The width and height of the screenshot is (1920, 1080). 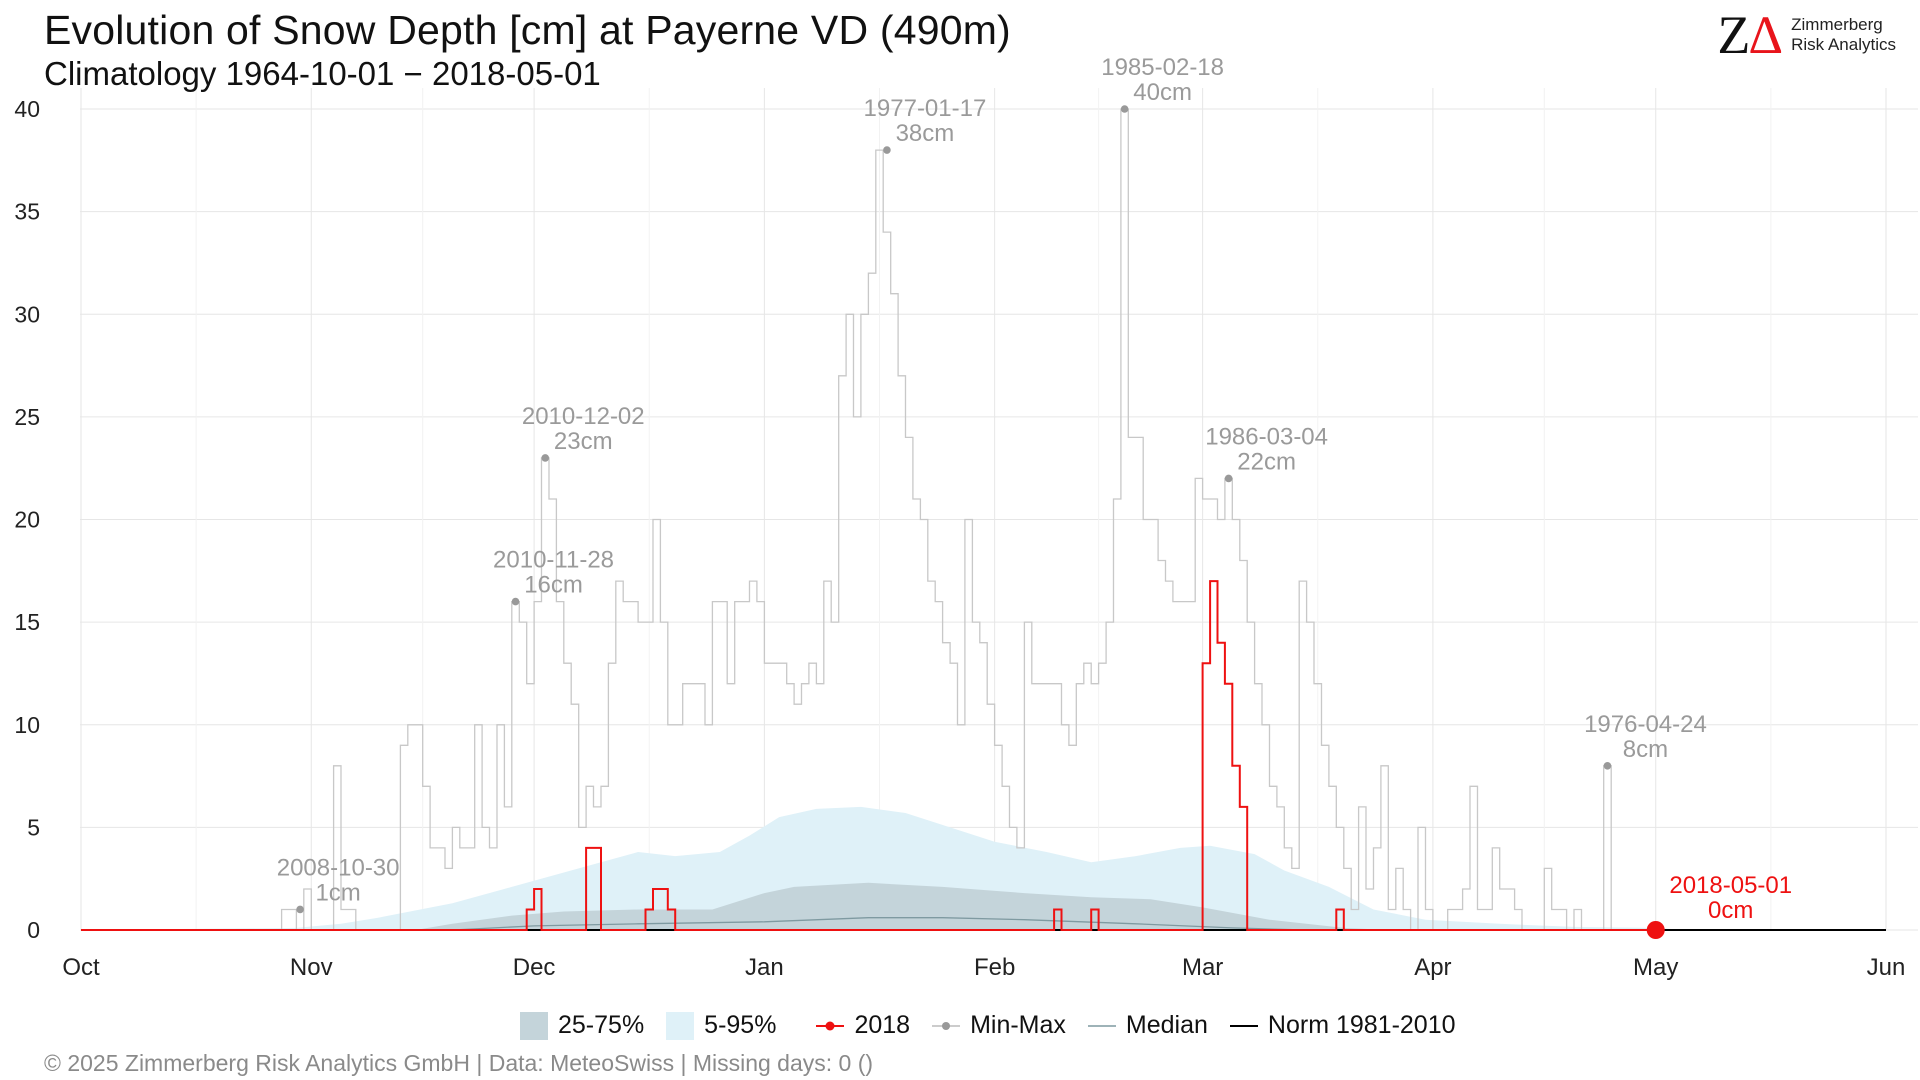 I want to click on x-tick-label: Jun, so click(x=1886, y=967).